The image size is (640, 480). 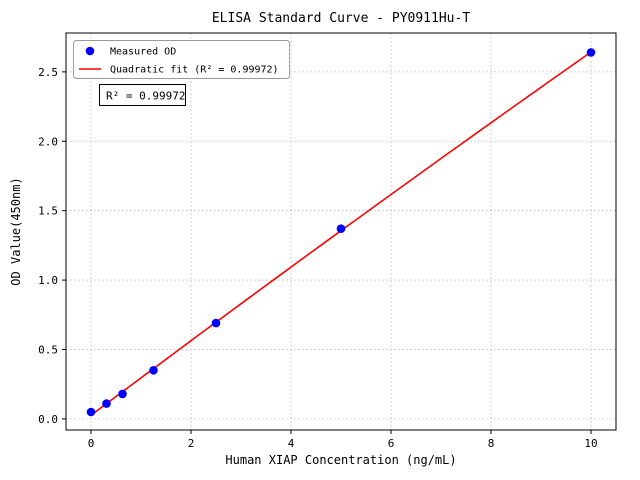 I want to click on x-tick-label: 0, so click(x=91, y=443).